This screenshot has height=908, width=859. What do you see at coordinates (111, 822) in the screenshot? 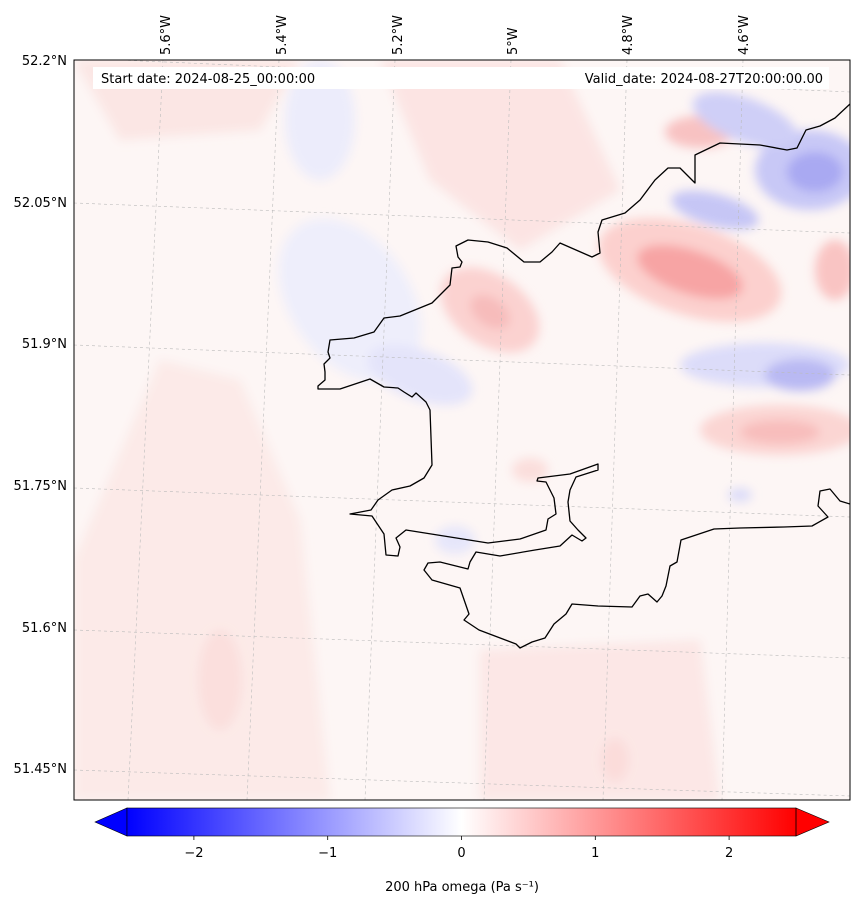
I see `colorbar-low-extend` at bounding box center [111, 822].